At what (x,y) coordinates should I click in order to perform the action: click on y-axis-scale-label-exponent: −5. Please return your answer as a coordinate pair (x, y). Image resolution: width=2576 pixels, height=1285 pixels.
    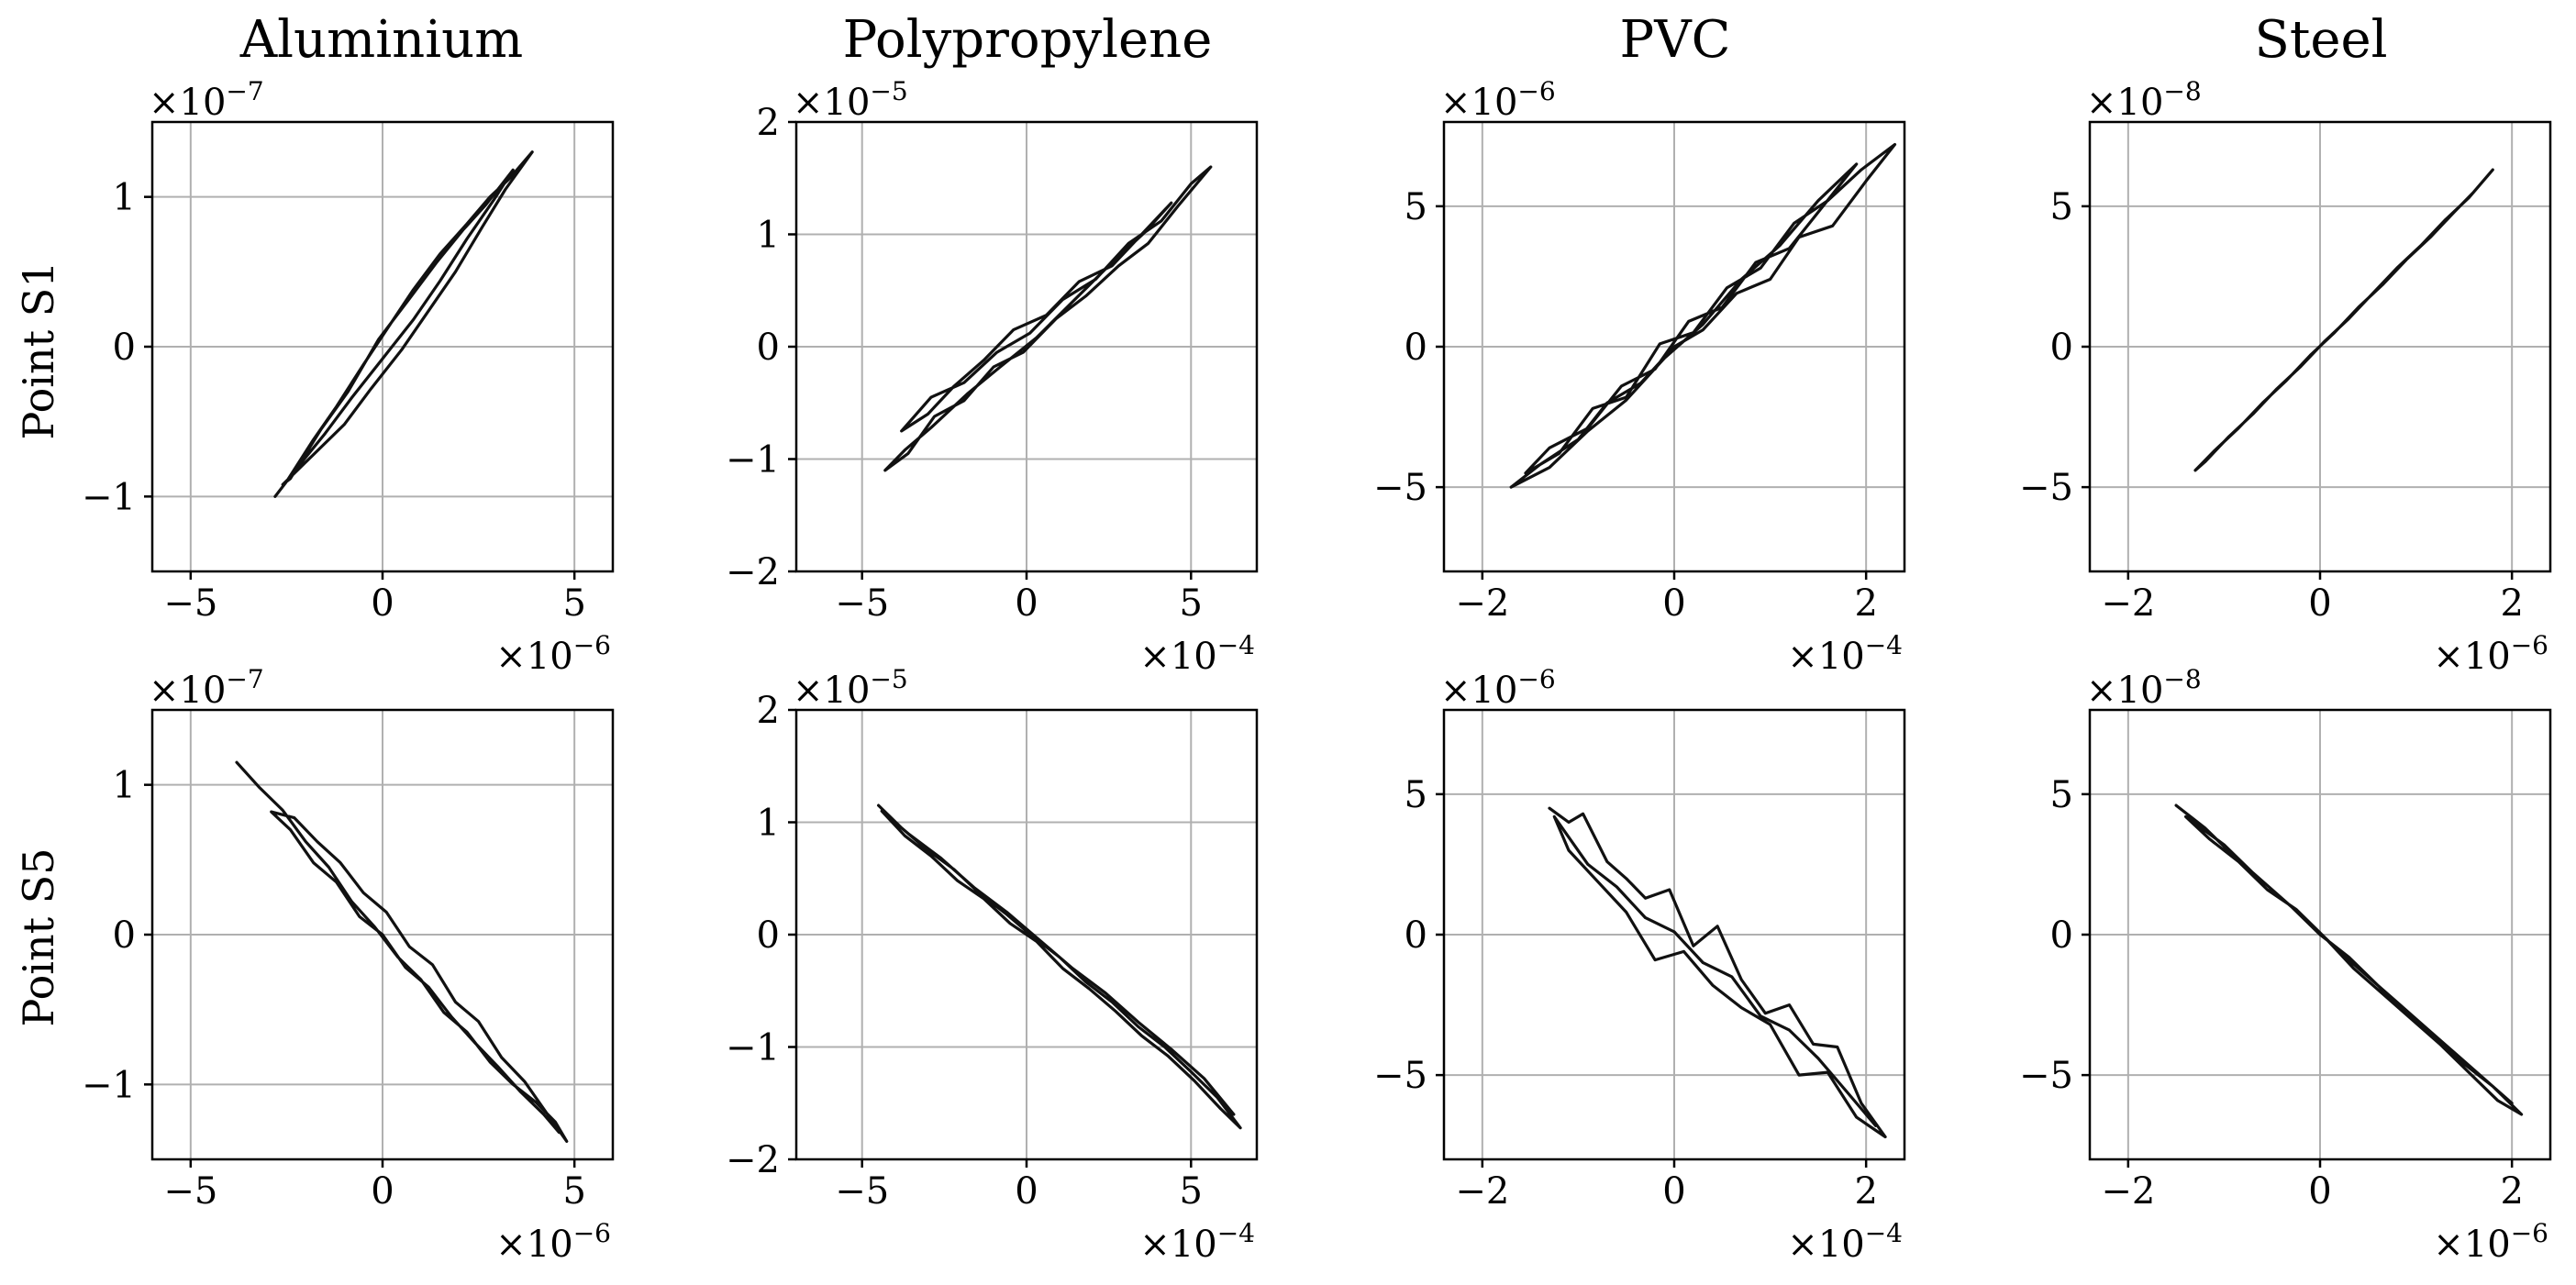
    Looking at the image, I should click on (888, 91).